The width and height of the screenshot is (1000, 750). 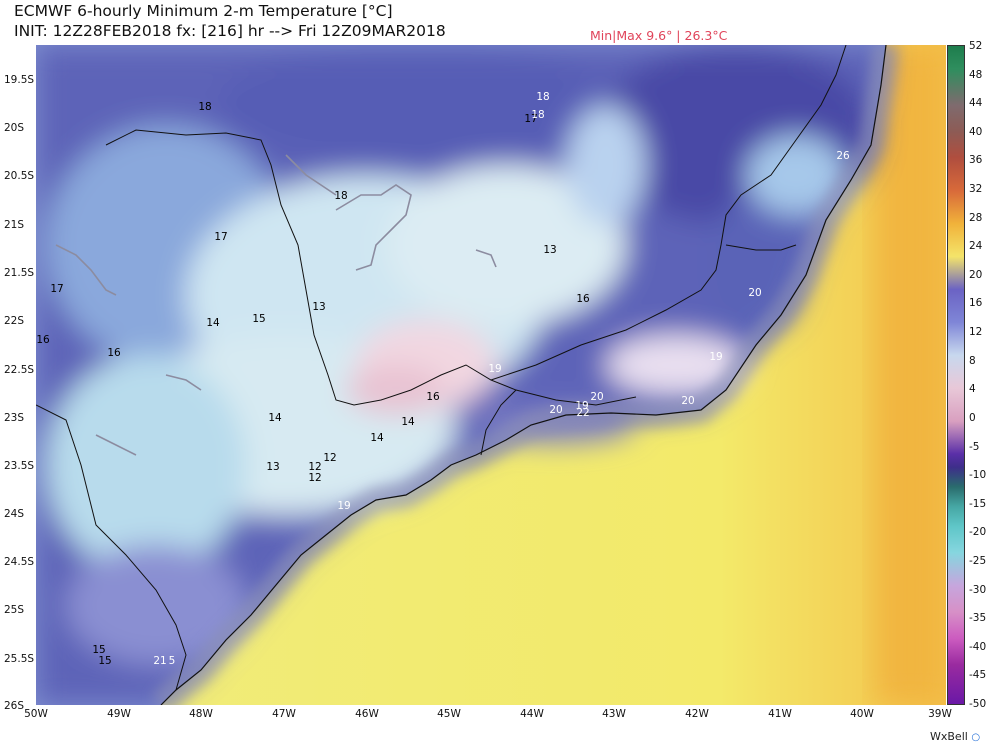 What do you see at coordinates (14, 610) in the screenshot?
I see `latitude-label: 25S` at bounding box center [14, 610].